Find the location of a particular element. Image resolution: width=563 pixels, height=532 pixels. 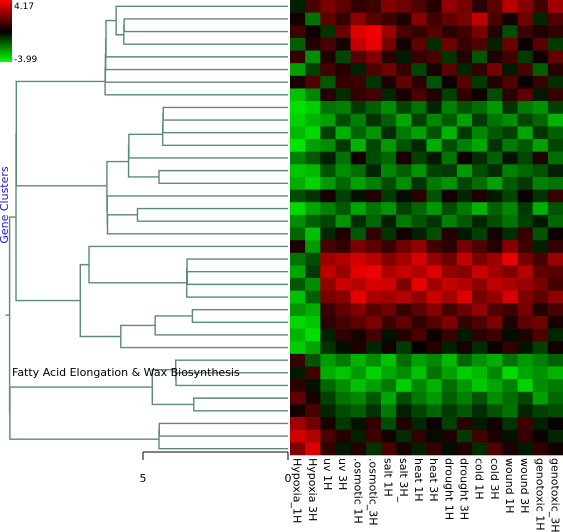

column-label: genotoxic 1H is located at coordinates (539, 494).